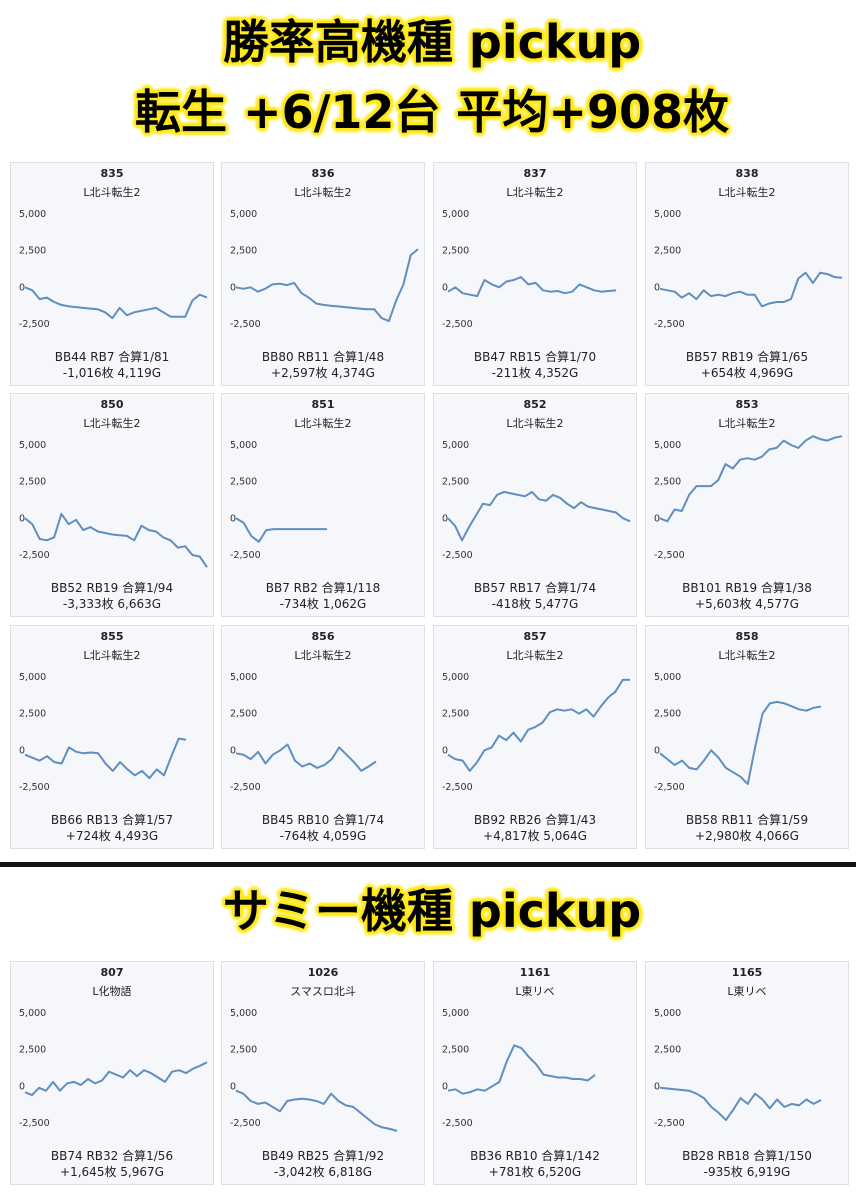 Image resolution: width=864 pixels, height=1200 pixels. What do you see at coordinates (323, 365) in the screenshot?
I see `stats-block: BB80 RB11 合算1/48 +2,597枚 4,374G` at bounding box center [323, 365].